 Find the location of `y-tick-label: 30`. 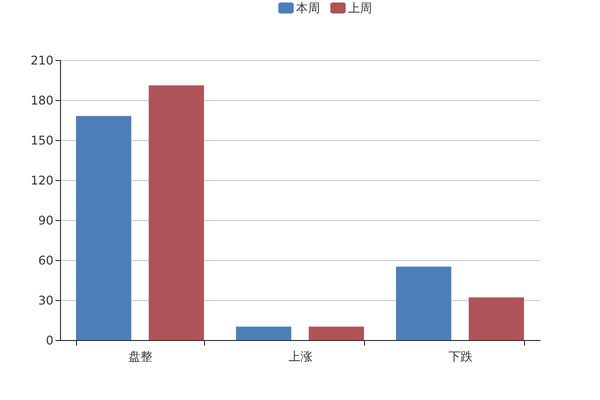

y-tick-label: 30 is located at coordinates (46, 301).